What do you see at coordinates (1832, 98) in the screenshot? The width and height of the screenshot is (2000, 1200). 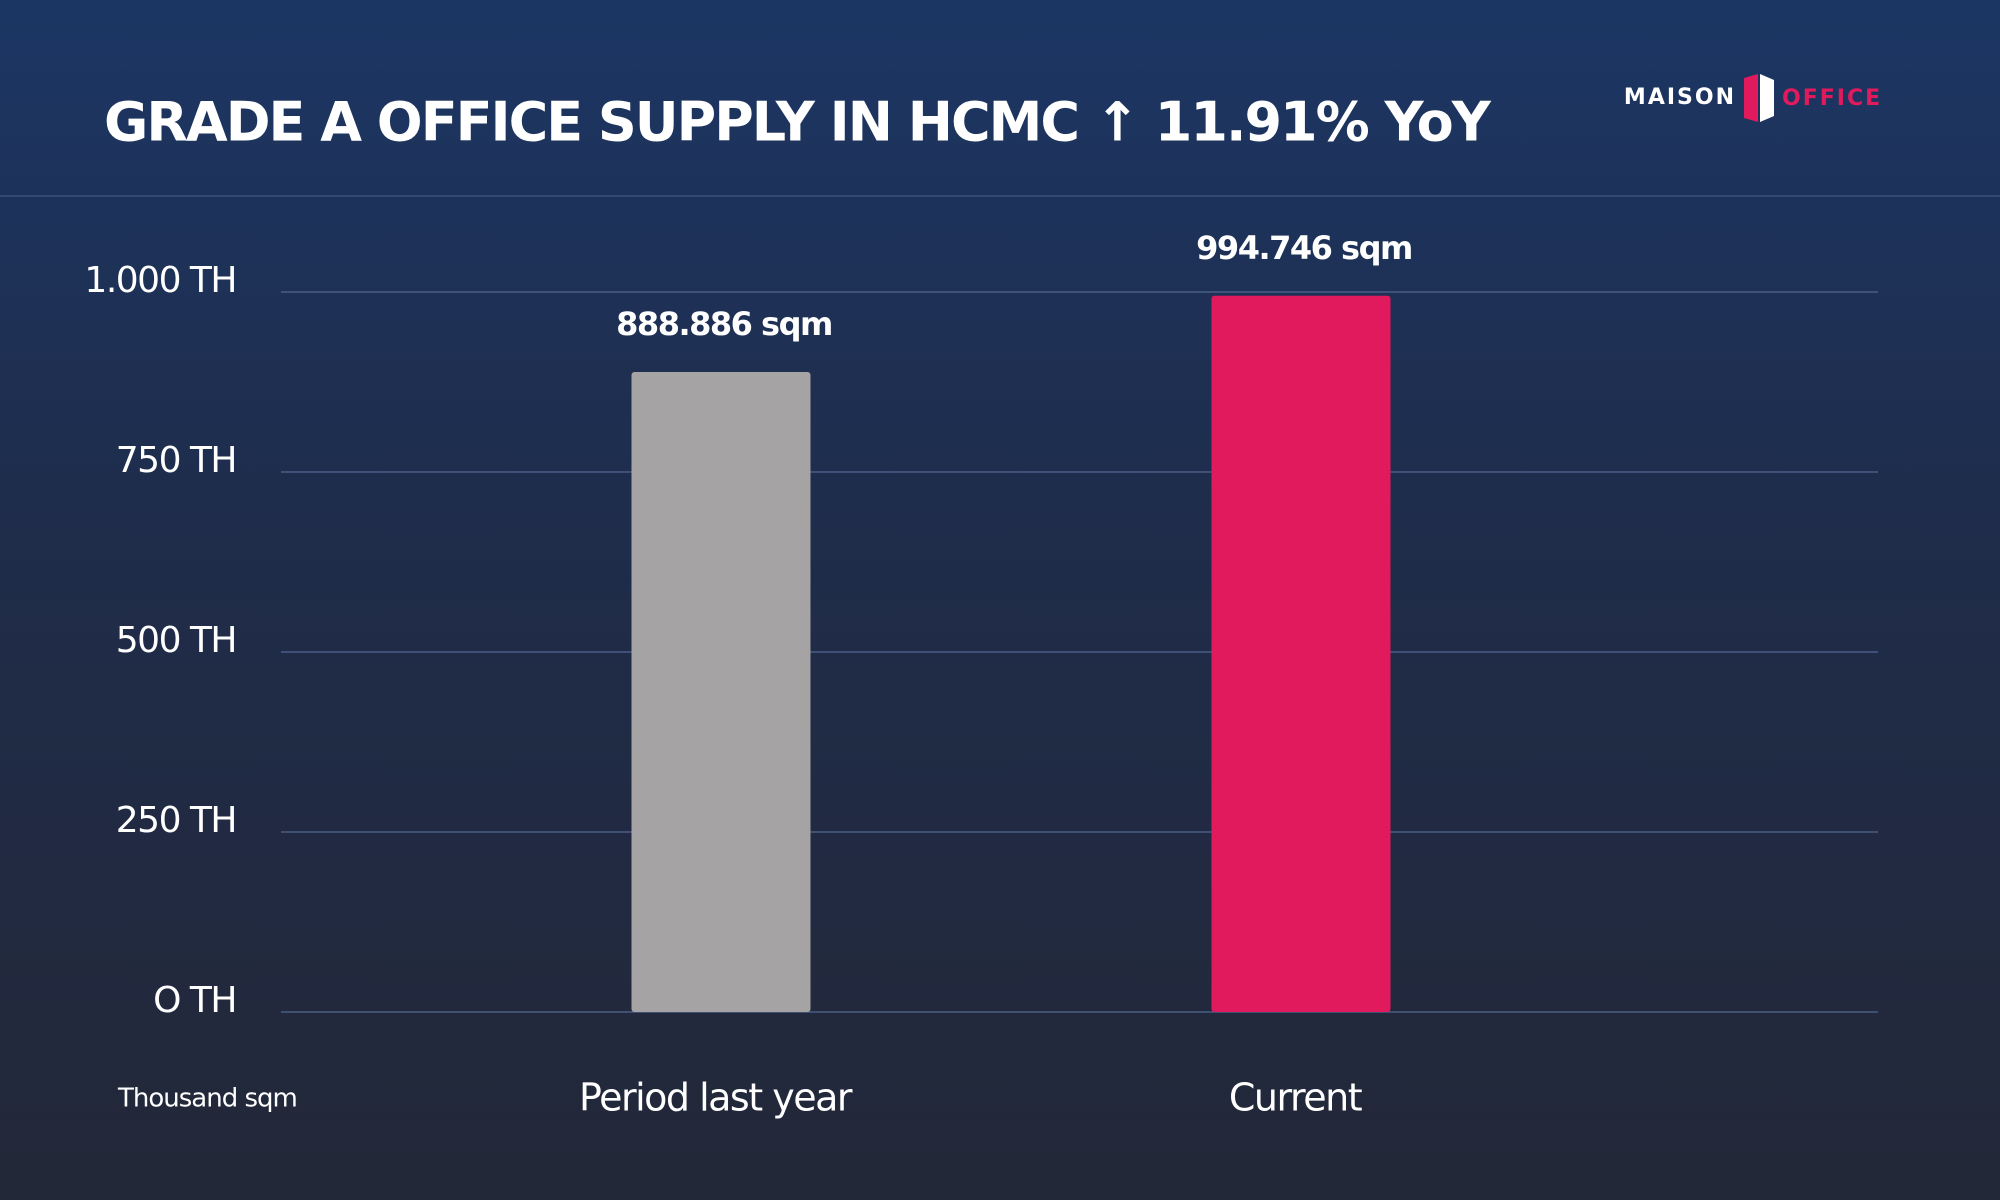 I see `brand-right: OFFICE` at bounding box center [1832, 98].